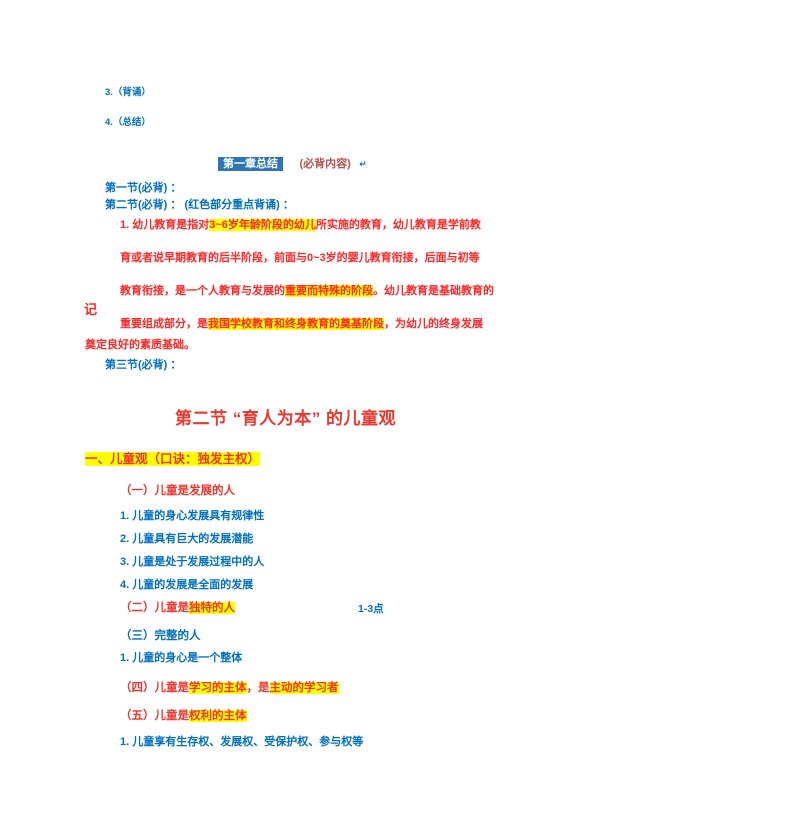  I want to click on chapter-banner-note: (必背内容), so click(325, 164).